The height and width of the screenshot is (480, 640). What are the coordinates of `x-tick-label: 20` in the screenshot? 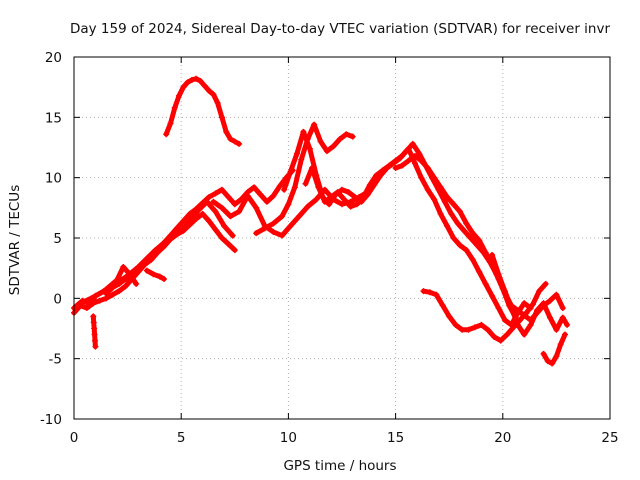 It's located at (502, 438).